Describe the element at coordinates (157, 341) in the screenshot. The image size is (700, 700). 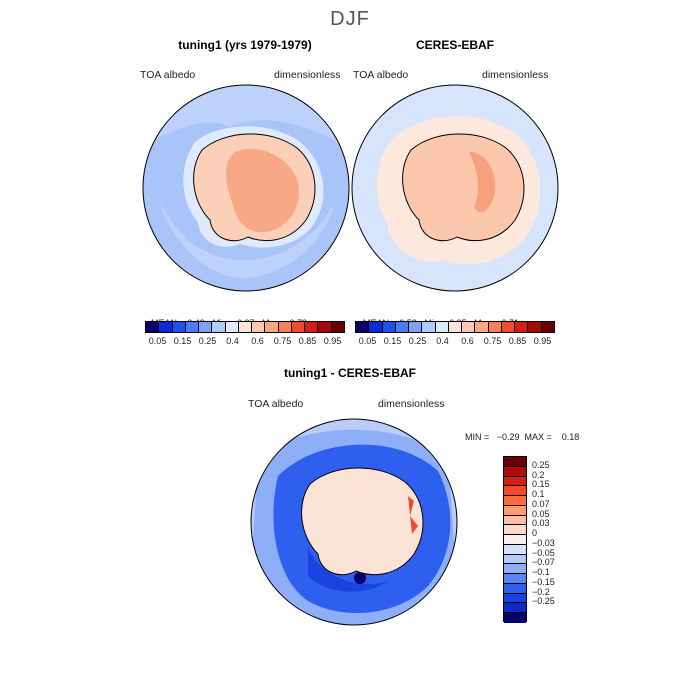
I see `panel1-colorbar-tick-label: 0.05` at that location.